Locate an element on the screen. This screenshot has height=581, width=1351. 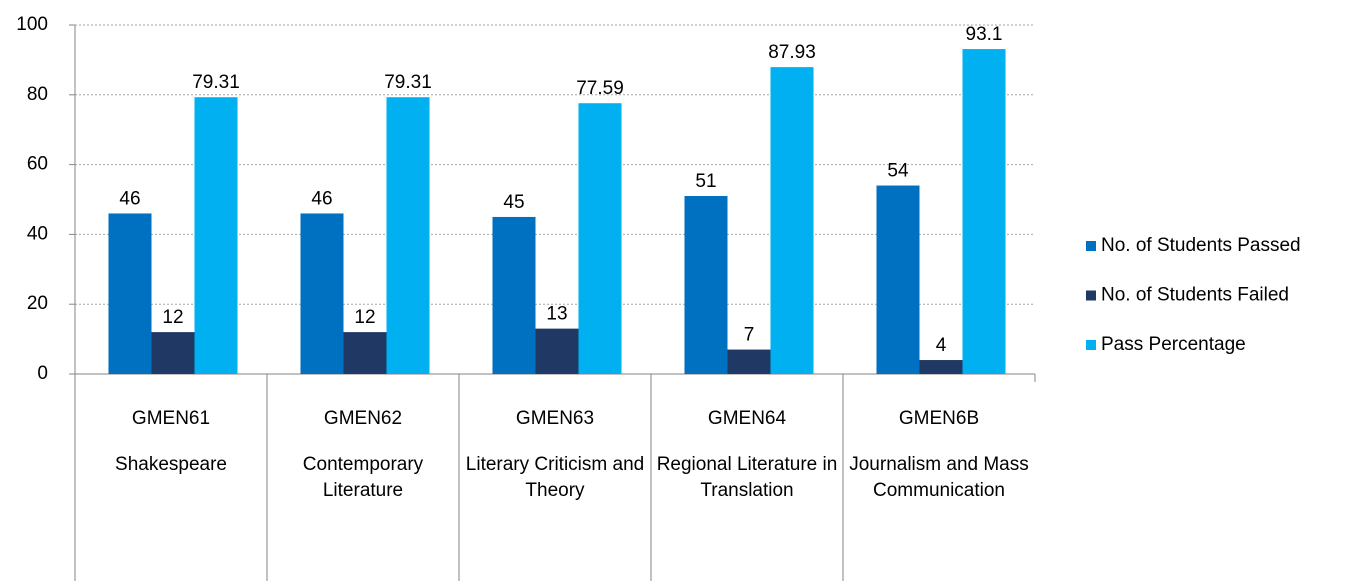
data-label: 13 is located at coordinates (556, 314).